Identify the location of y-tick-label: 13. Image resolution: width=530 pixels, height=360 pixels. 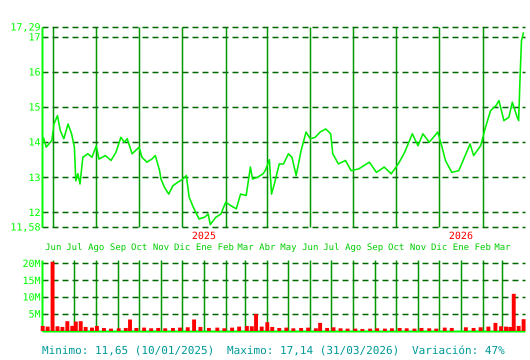
(34, 178).